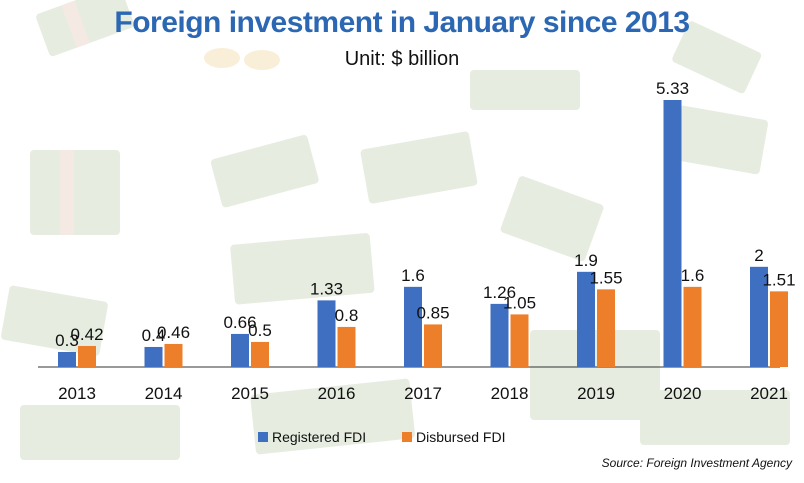  What do you see at coordinates (519, 340) in the screenshot?
I see `bar-disbursed-2018` at bounding box center [519, 340].